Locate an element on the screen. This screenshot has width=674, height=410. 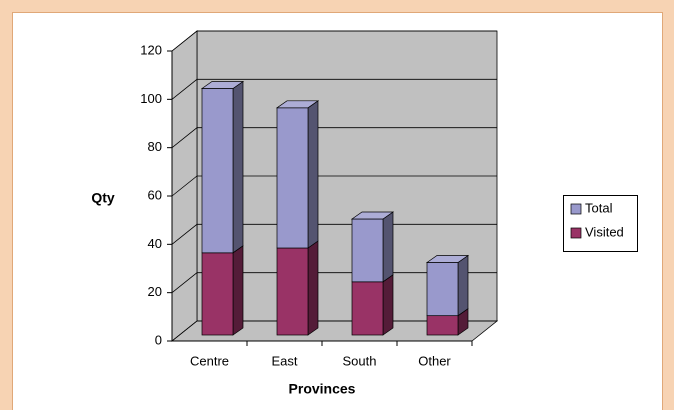
y-tick-label: 120 is located at coordinates (151, 49).